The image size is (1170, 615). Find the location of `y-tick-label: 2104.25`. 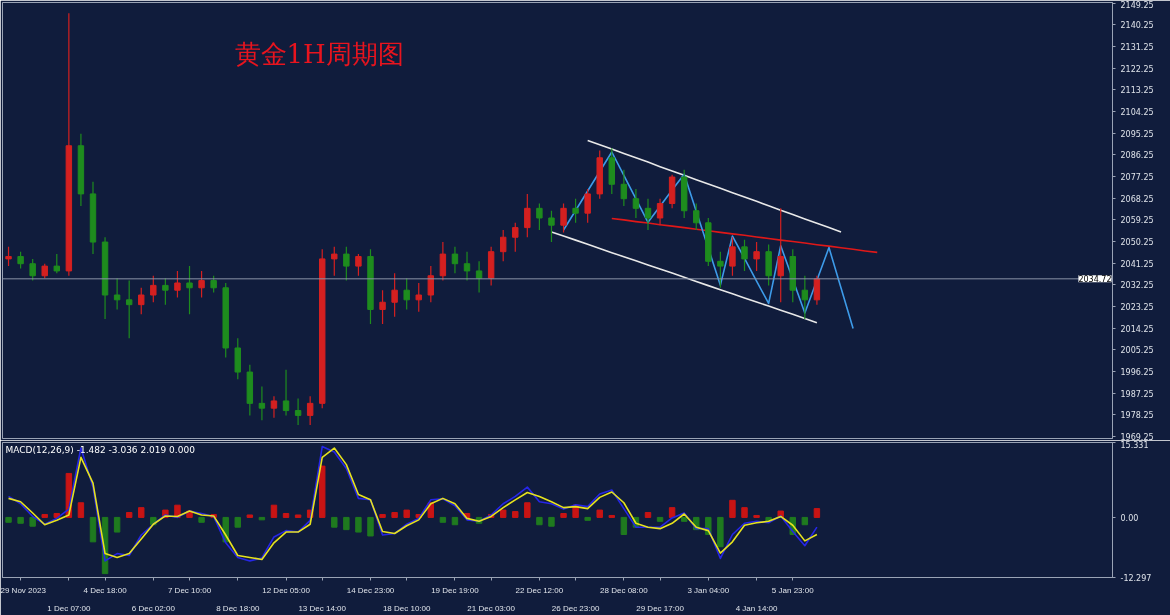

y-tick-label: 2104.25 is located at coordinates (1137, 112).